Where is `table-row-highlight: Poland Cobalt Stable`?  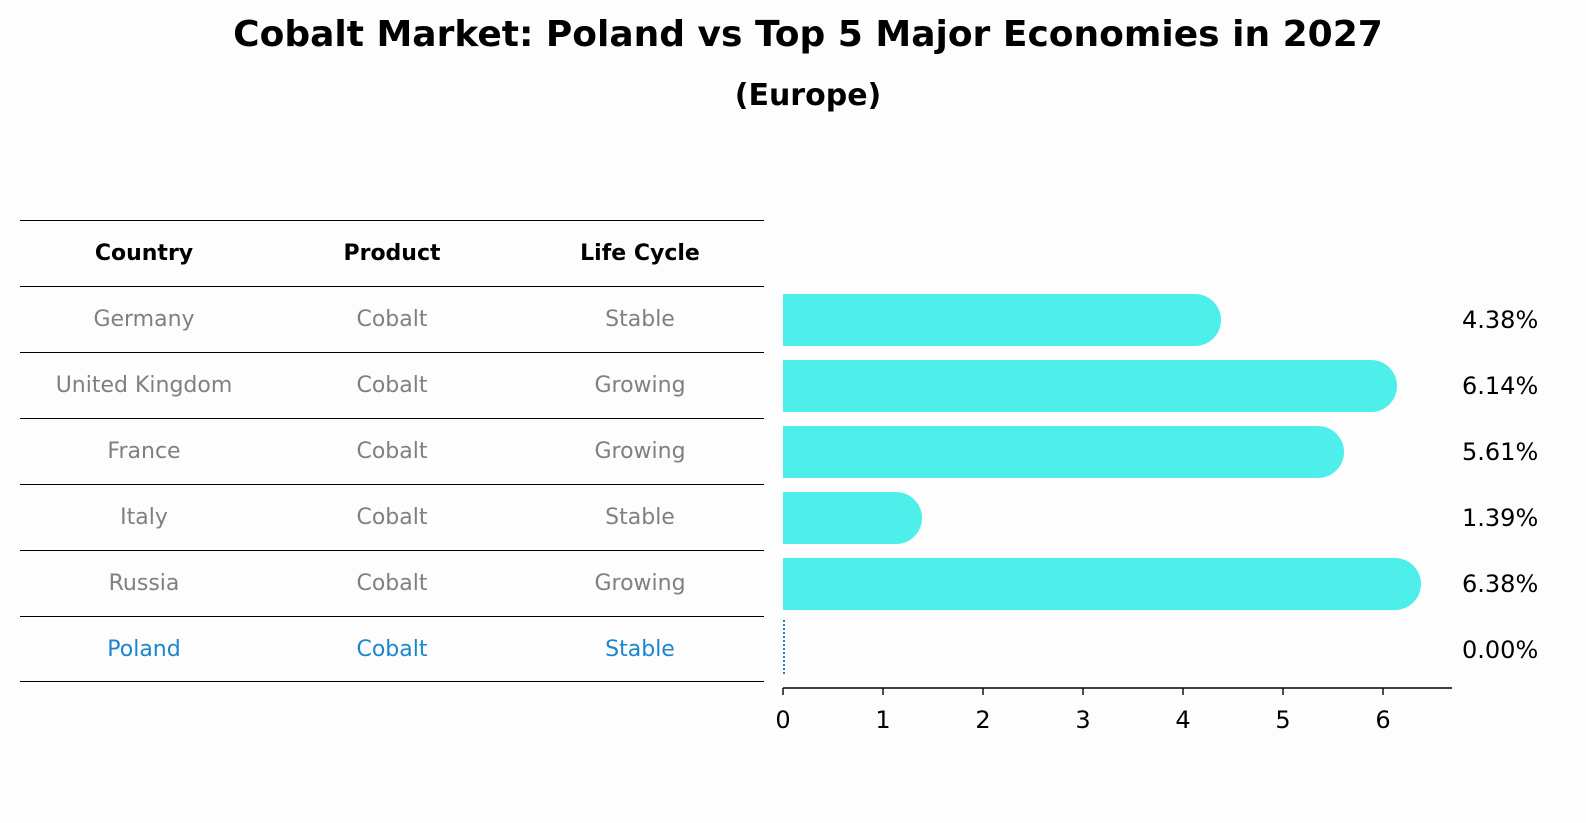
table-row-highlight: Poland Cobalt Stable is located at coordinates (392, 649).